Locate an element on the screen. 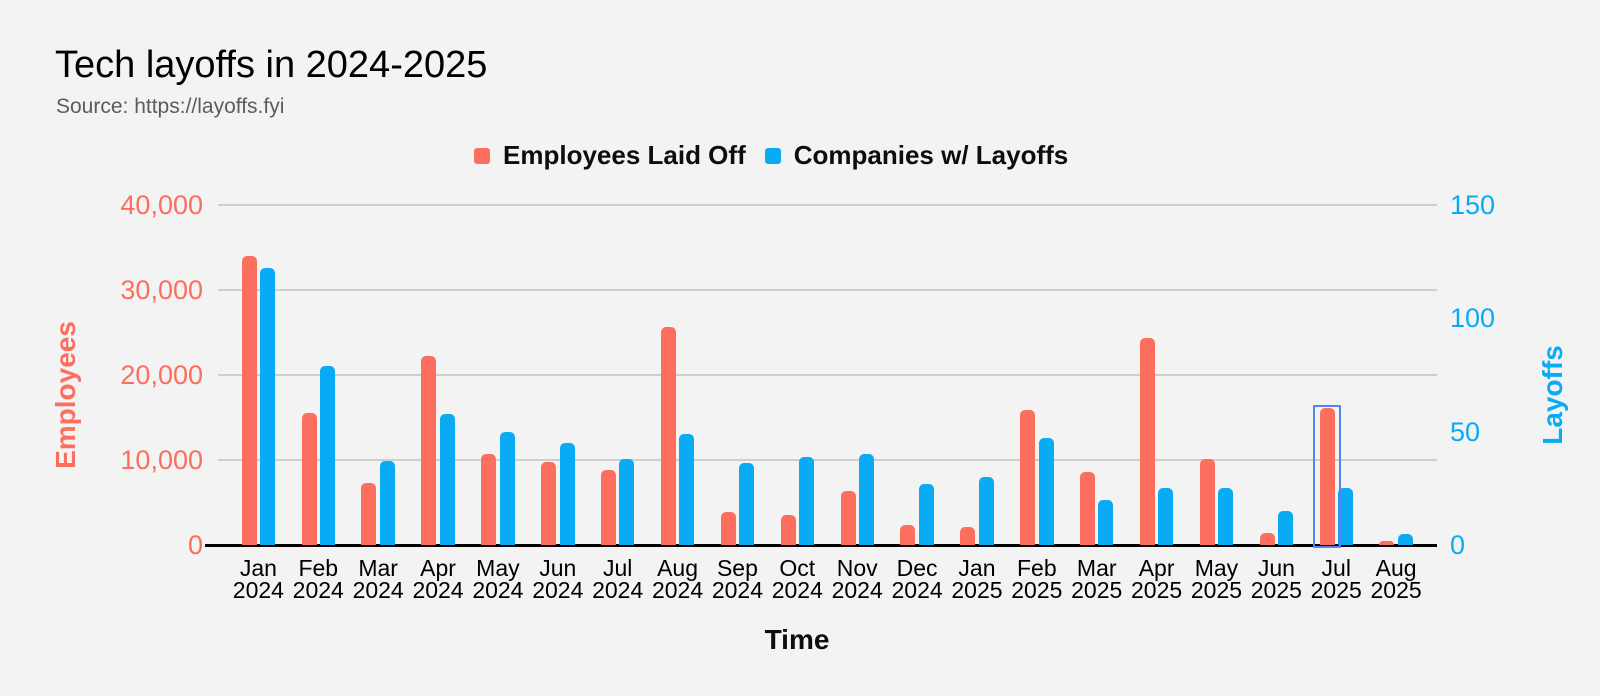  bar-employees-laid-off-may-2024 is located at coordinates (489, 499).